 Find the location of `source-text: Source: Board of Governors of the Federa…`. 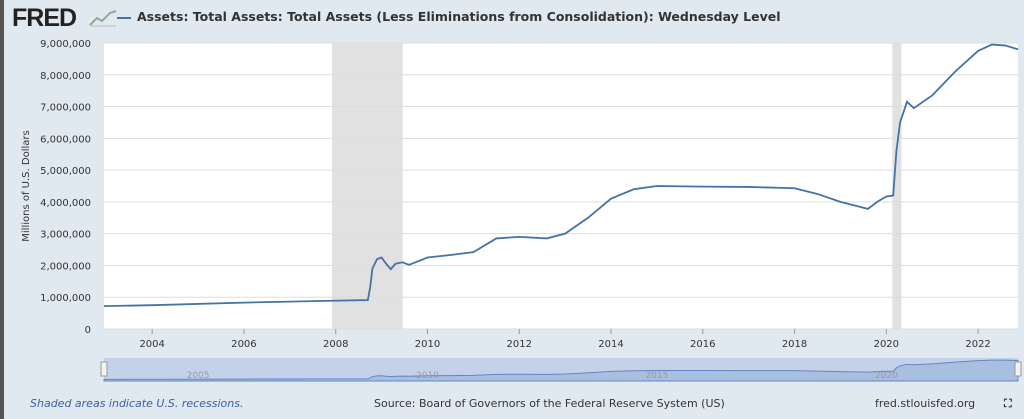

source-text: Source: Board of Governors of the Federa… is located at coordinates (549, 403).